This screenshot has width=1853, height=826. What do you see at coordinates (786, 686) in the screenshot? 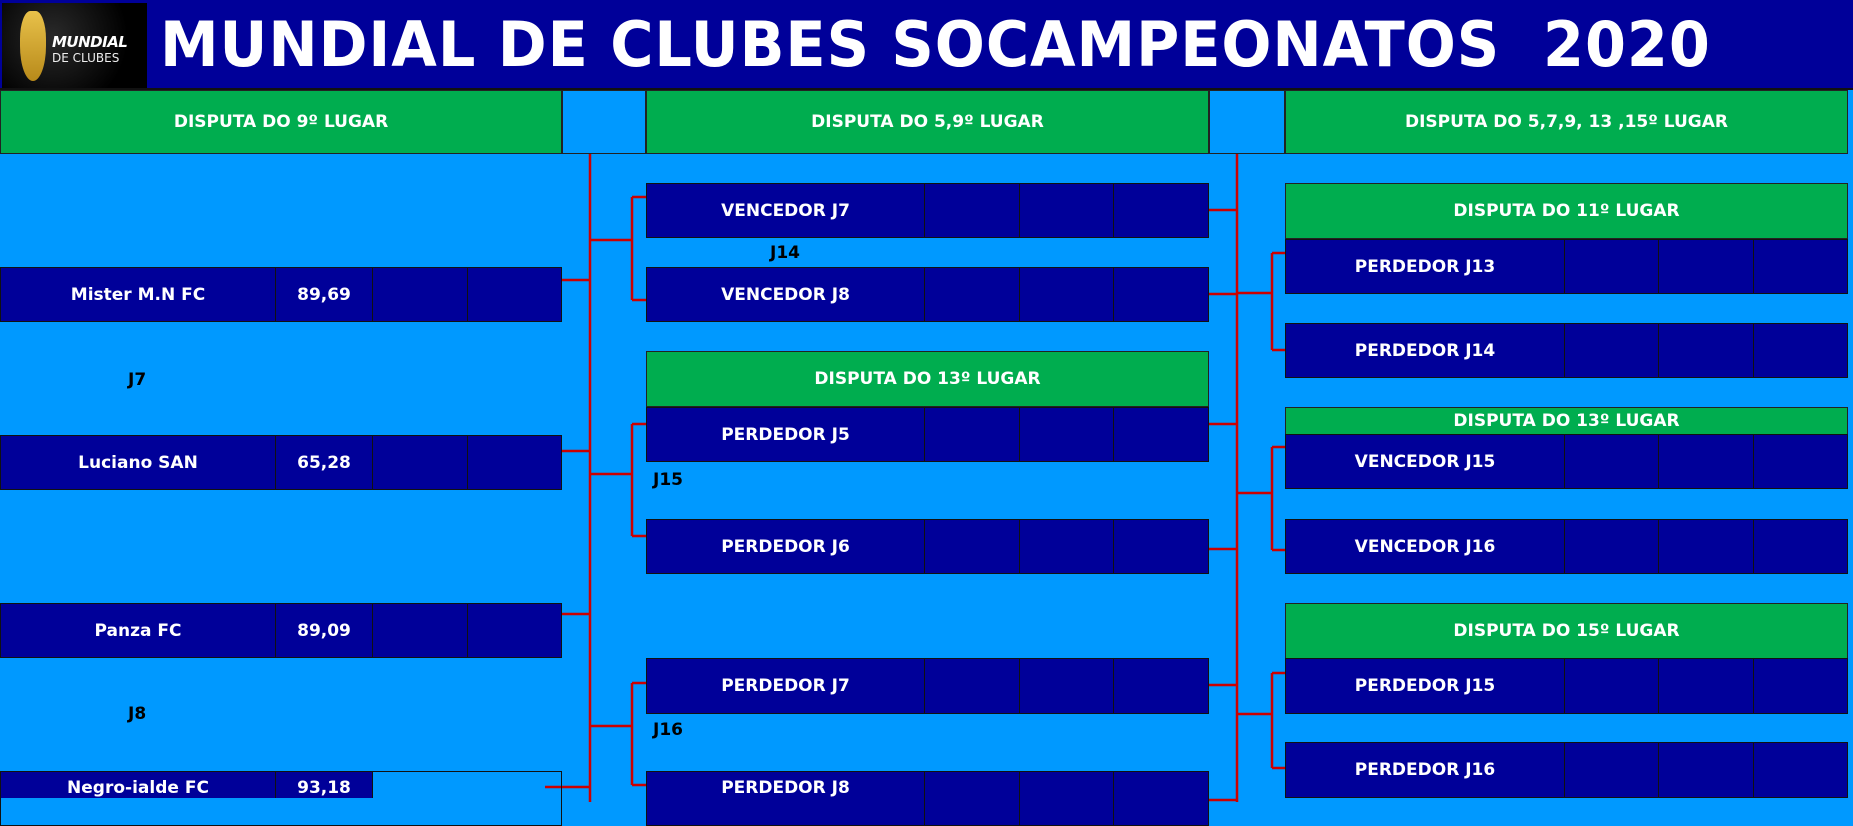
I see `slot-name: PERDEDOR J7` at bounding box center [786, 686].